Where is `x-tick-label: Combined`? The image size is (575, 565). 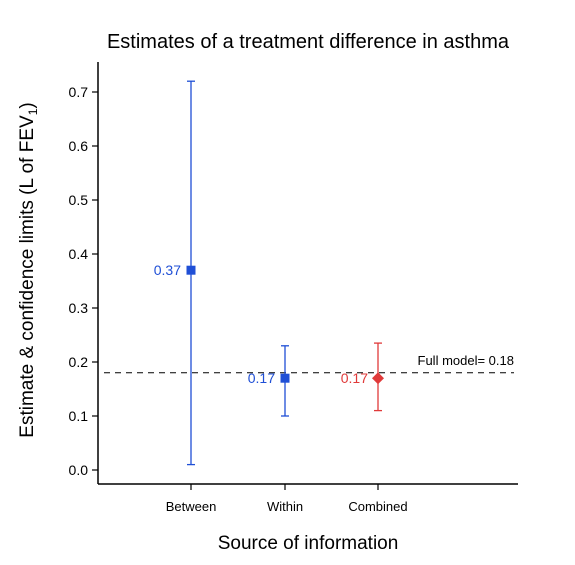 x-tick-label: Combined is located at coordinates (377, 506).